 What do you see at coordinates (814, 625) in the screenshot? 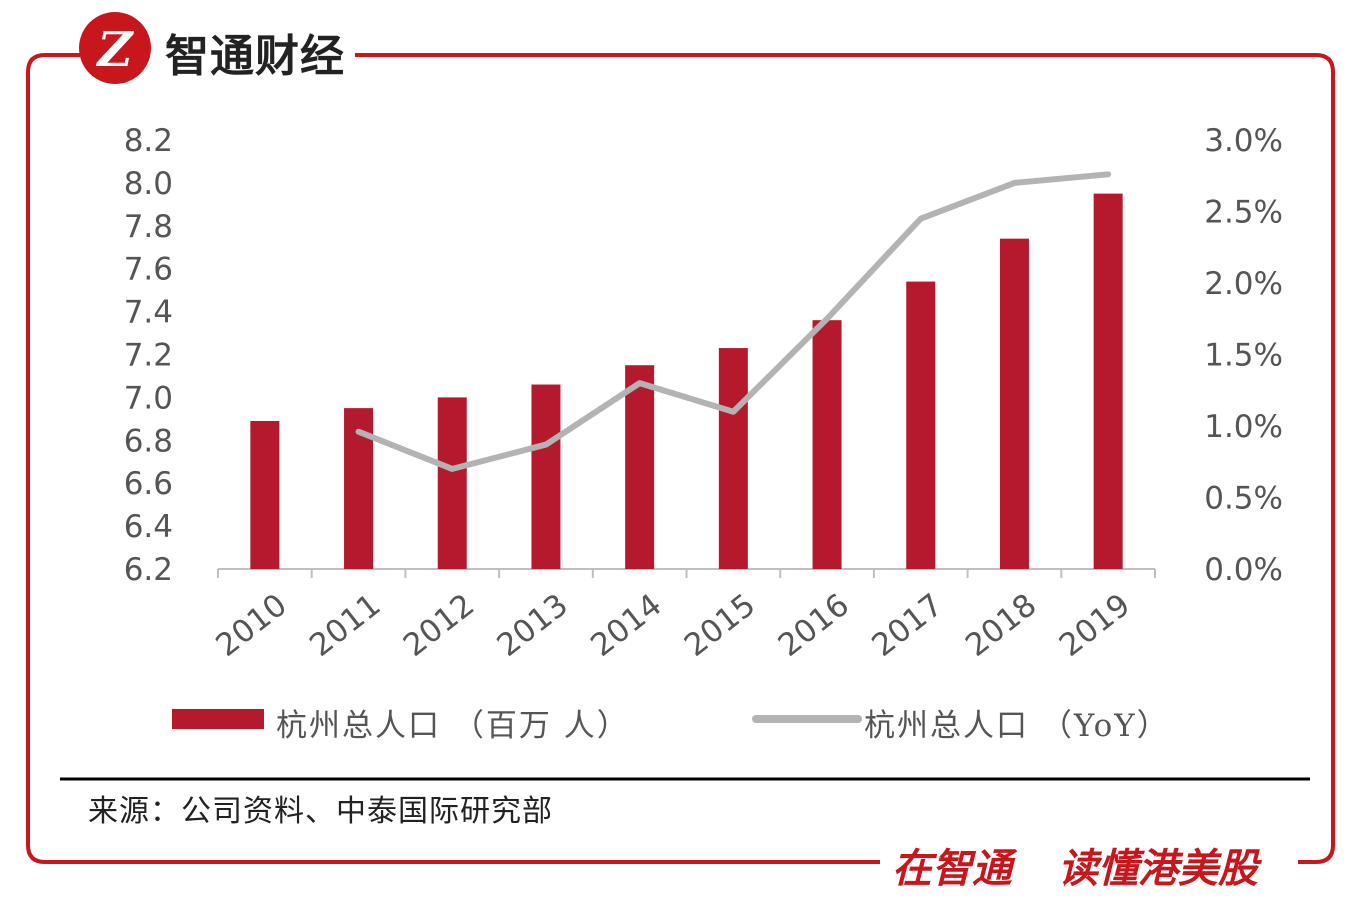
I see `x-tick-label: 2016` at bounding box center [814, 625].